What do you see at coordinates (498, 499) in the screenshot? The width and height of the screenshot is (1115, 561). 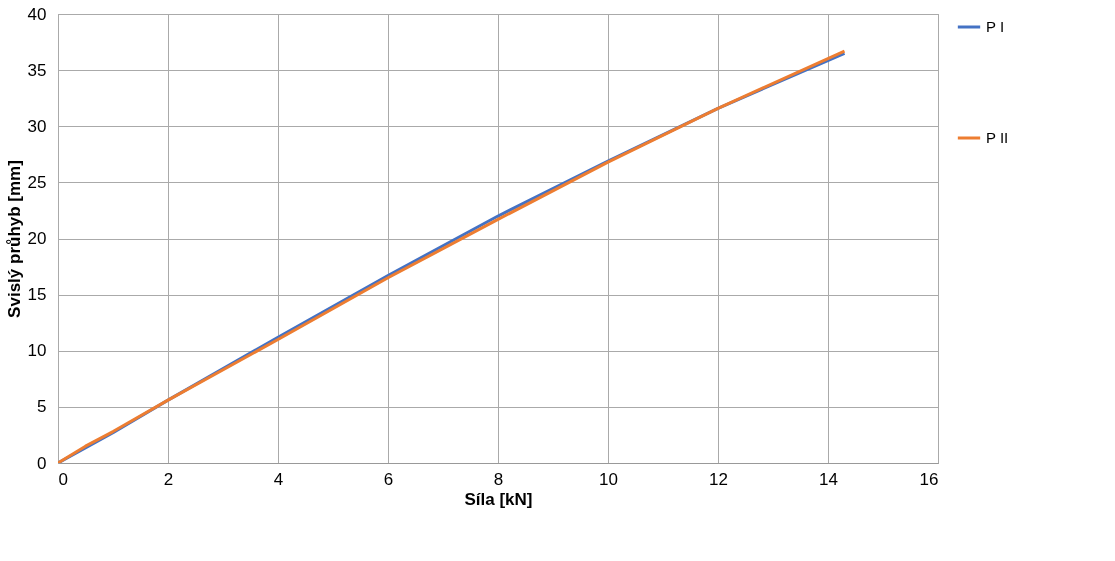 I see `x-axis-title: Síla [kN]` at bounding box center [498, 499].